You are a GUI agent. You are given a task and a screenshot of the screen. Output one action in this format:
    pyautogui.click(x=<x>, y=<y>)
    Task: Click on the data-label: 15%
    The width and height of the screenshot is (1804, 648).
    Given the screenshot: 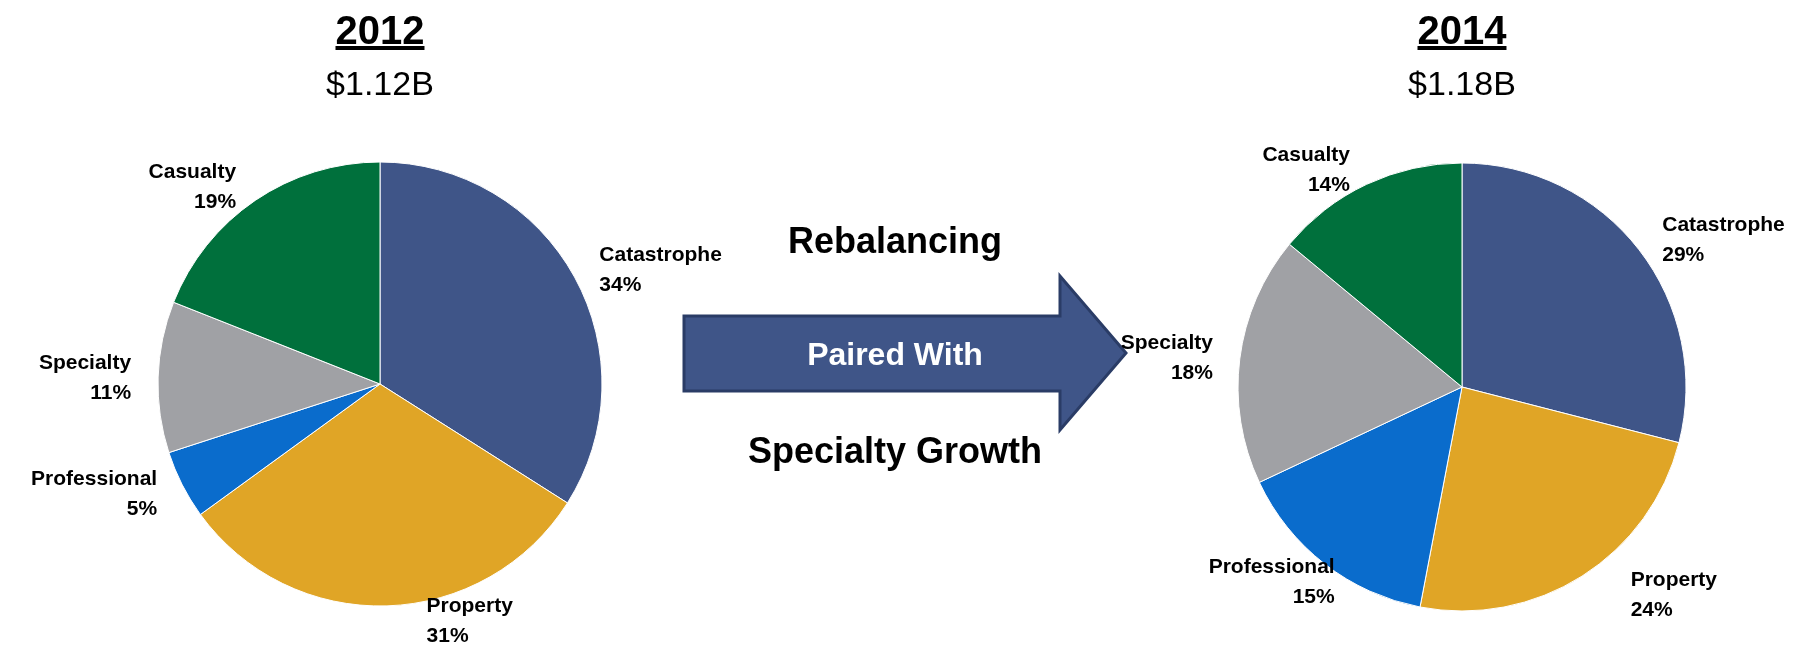 What is the action you would take?
    pyautogui.click(x=1313, y=595)
    